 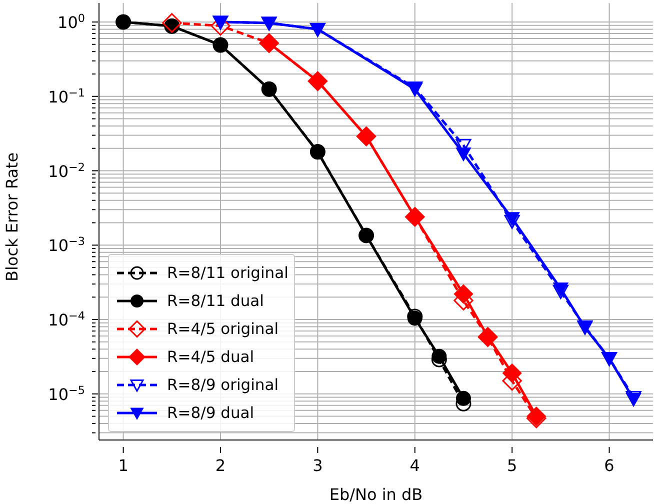 What do you see at coordinates (123, 465) in the screenshot?
I see `x-tick-label: 1` at bounding box center [123, 465].